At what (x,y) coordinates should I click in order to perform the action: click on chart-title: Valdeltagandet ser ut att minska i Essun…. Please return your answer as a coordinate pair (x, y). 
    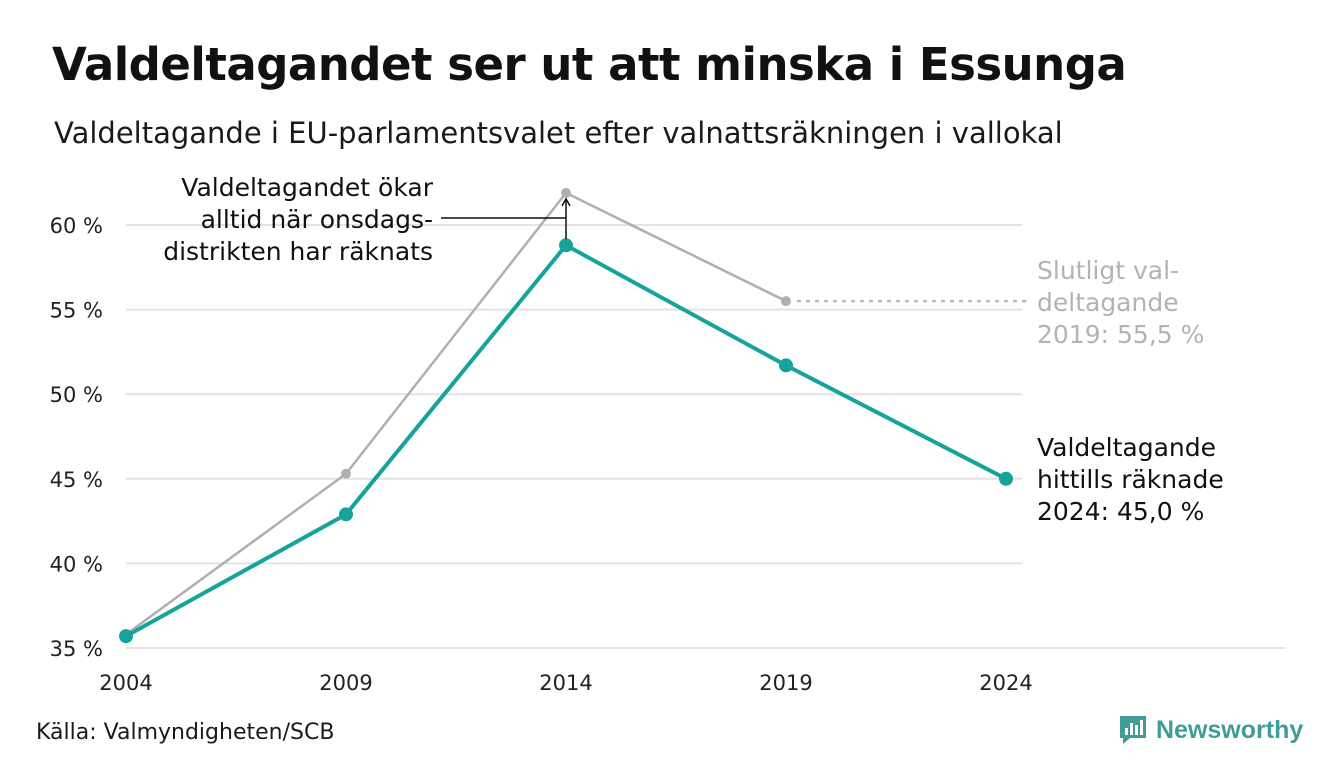
    Looking at the image, I should click on (589, 64).